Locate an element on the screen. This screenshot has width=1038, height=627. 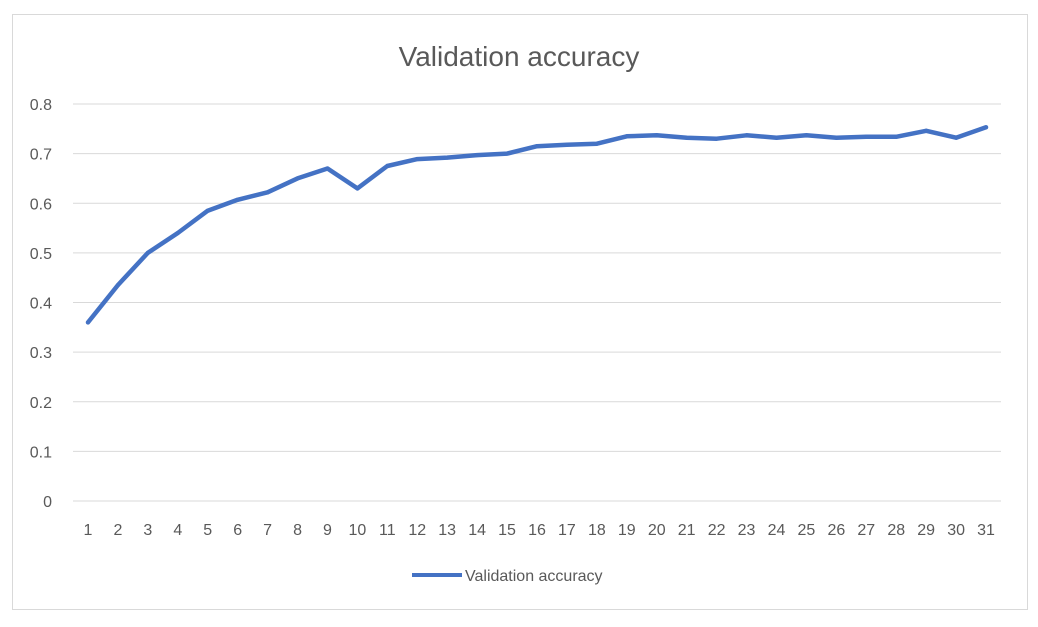
y-tick-label: 0.4 is located at coordinates (41, 304).